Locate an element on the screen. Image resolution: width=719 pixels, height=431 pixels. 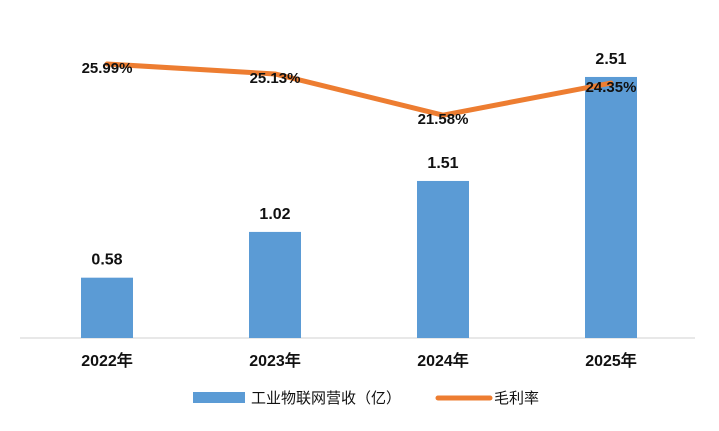
bar-value-label: 2.51 is located at coordinates (610, 59).